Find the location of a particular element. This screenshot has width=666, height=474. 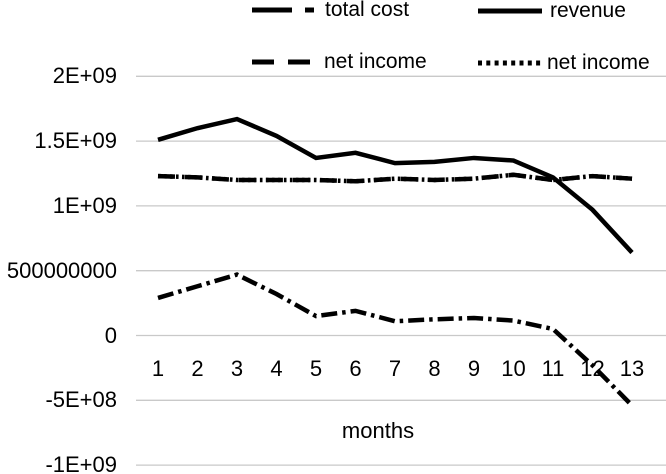

y-axis-tick-label: 0 is located at coordinates (110, 335).